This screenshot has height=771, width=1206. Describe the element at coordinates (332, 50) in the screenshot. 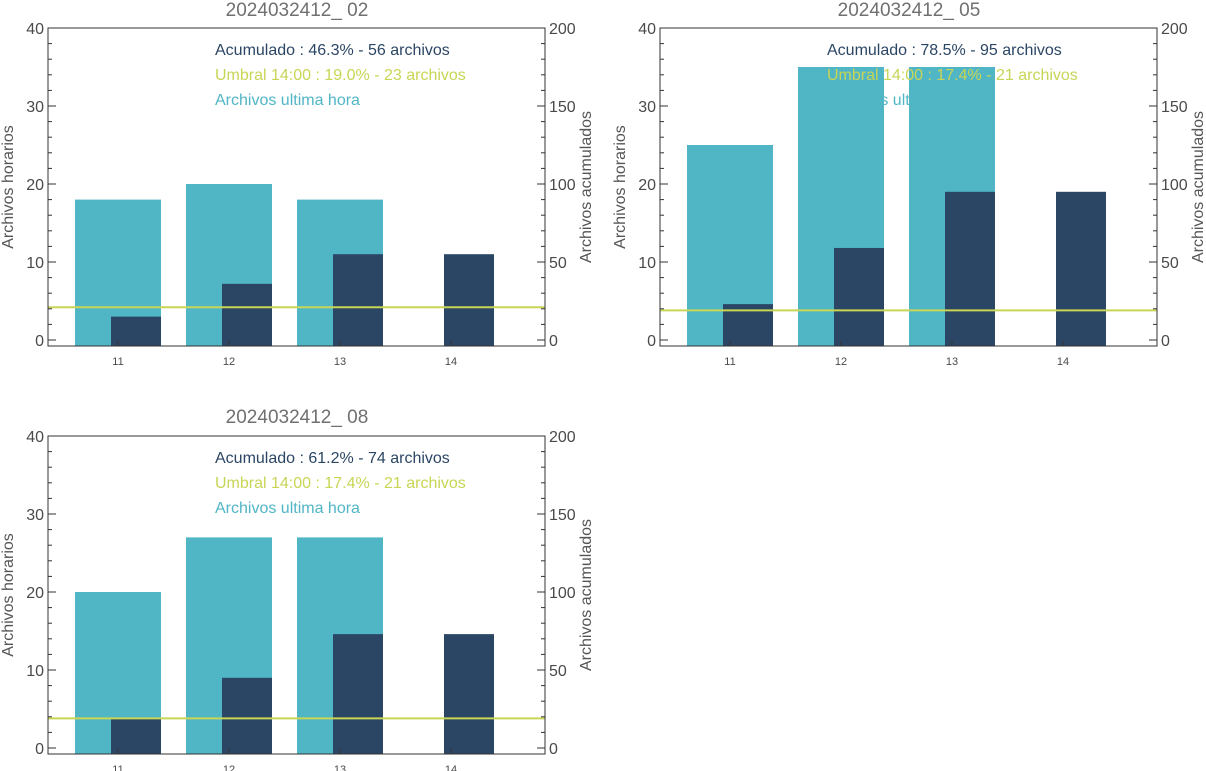

I see `legend-entry: Acumulado : 46.3% - 56 archivos` at that location.